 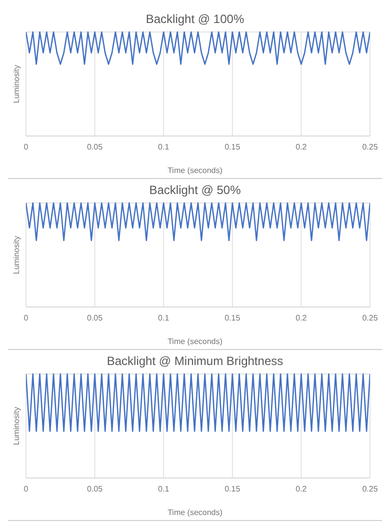 What do you see at coordinates (195, 360) in the screenshot?
I see `chart-title: Backlight @ Minimum Brightness` at bounding box center [195, 360].